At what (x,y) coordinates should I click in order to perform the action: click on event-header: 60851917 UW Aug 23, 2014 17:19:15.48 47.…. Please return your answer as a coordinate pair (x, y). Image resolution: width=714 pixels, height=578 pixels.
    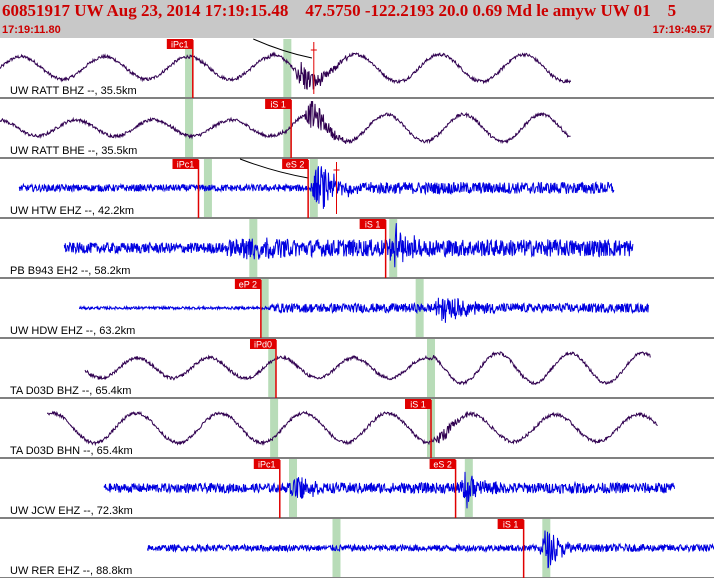
    Looking at the image, I should click on (357, 19).